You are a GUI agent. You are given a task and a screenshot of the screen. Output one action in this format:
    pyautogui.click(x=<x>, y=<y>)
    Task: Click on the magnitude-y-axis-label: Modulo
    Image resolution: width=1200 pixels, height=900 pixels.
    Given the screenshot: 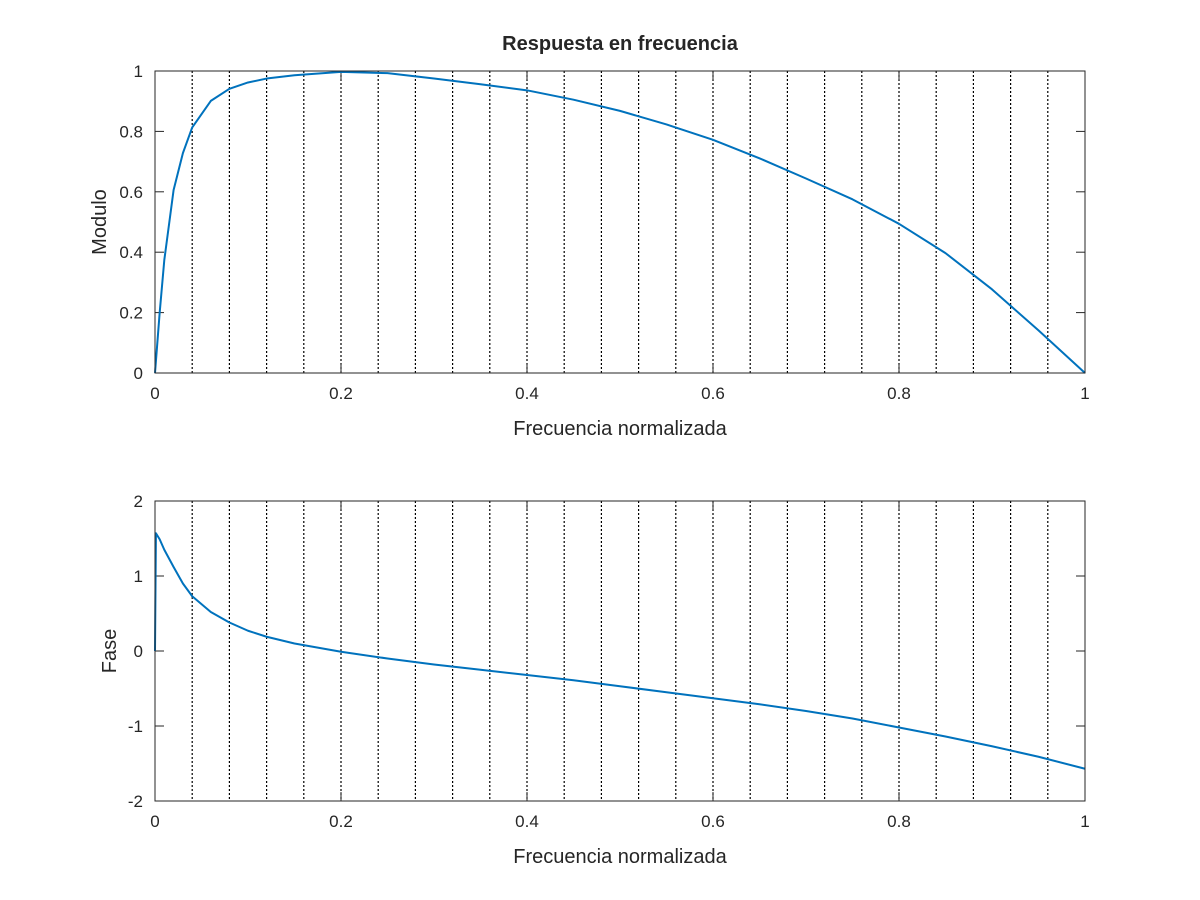 What is the action you would take?
    pyautogui.click(x=100, y=222)
    